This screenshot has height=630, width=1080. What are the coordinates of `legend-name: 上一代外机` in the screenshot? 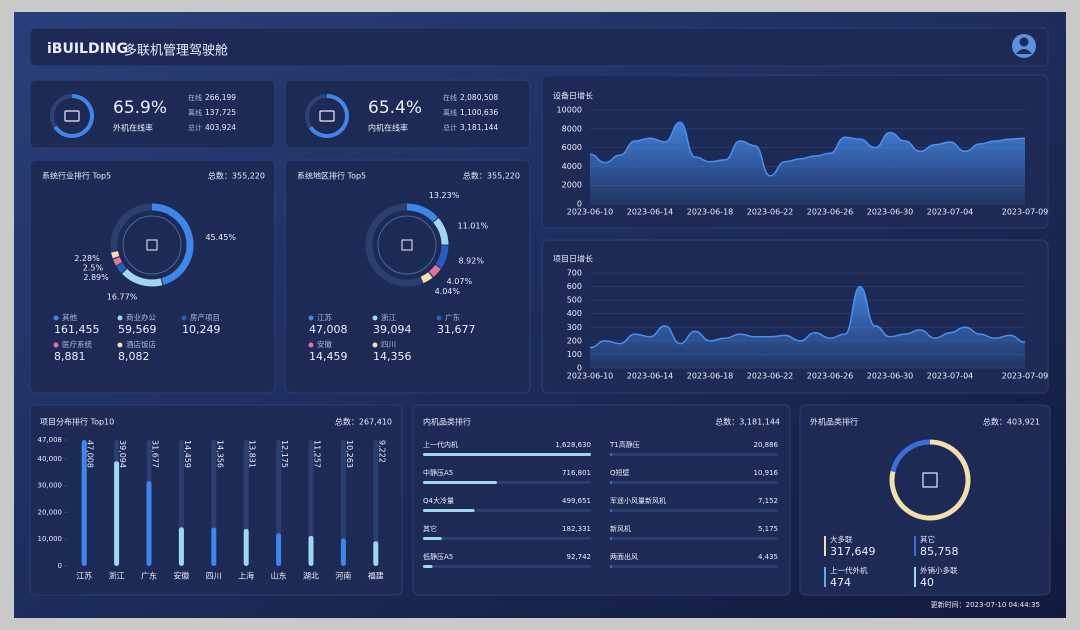 It's located at (849, 570).